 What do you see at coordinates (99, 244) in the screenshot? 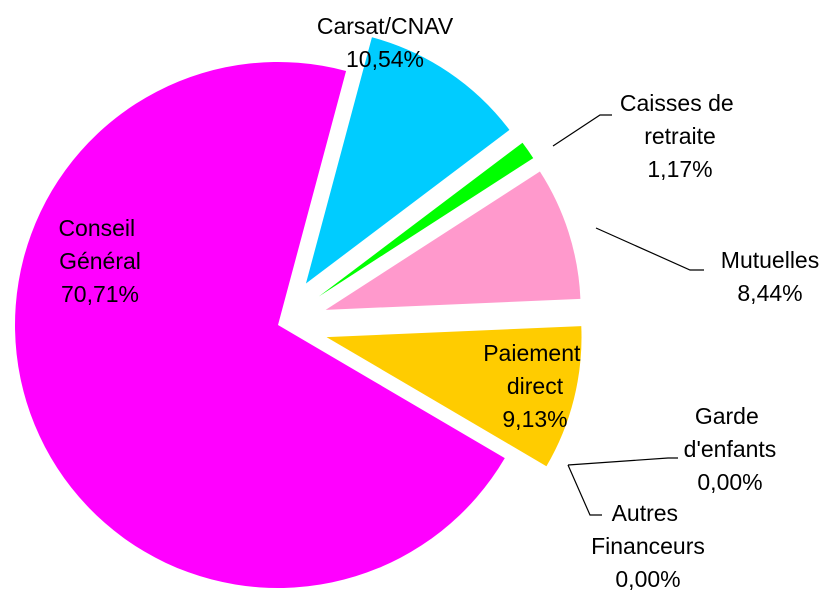
I see `category-label: Conseil Général` at bounding box center [99, 244].